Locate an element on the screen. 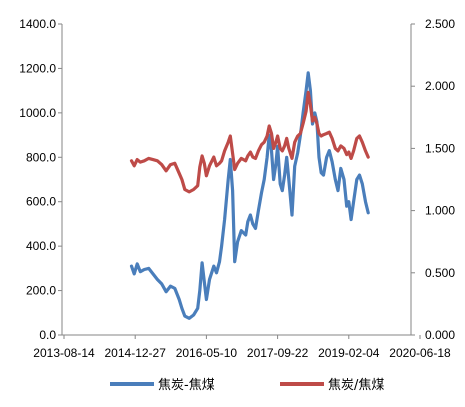 This screenshot has height=407, width=465. legend: 焦炭-焦煤 焦炭/焦煤 is located at coordinates (247, 385).